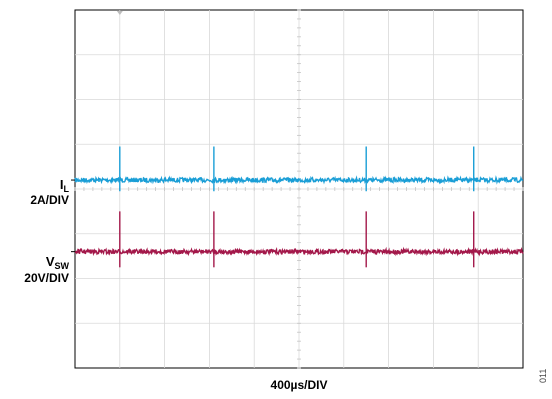 Image resolution: width=552 pixels, height=399 pixels. Describe the element at coordinates (46, 278) in the screenshot. I see `vsw-scale-label: 20V/DIV` at that location.